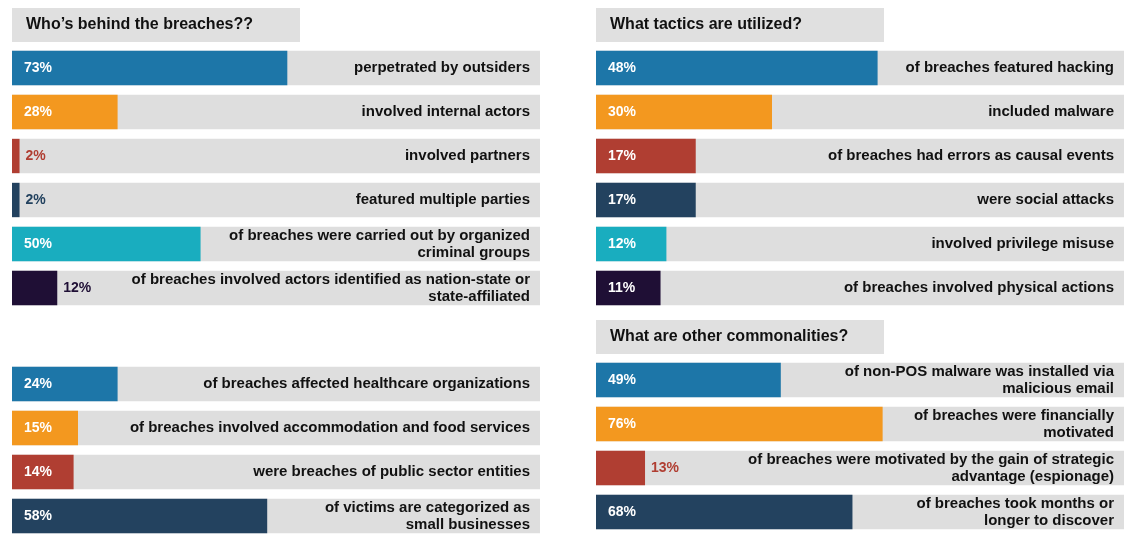  Describe the element at coordinates (622, 510) in the screenshot. I see `data-label: 68%` at that location.